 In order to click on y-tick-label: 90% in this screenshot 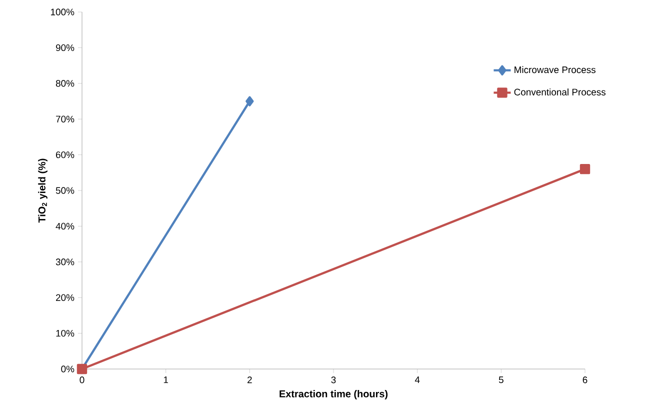, I will do `click(65, 48)`.